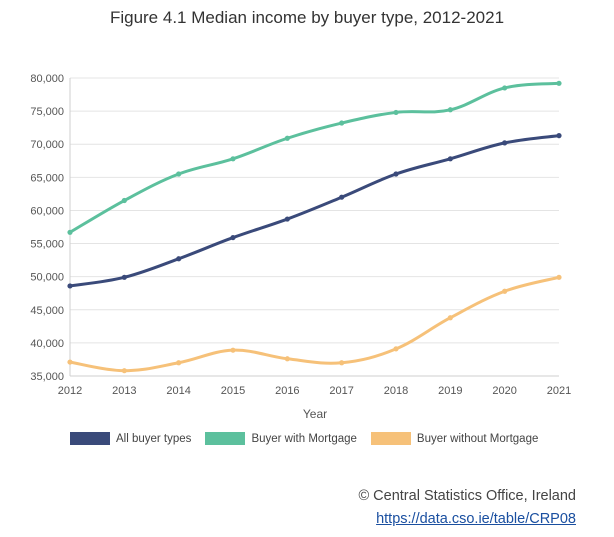  Describe the element at coordinates (178, 391) in the screenshot. I see `x-tick-label: 2014` at that location.